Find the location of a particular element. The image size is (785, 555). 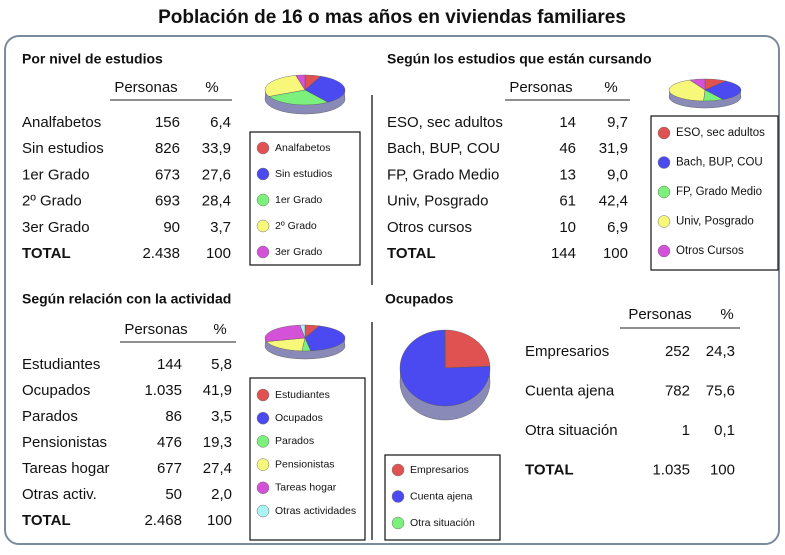

legend-label: ESO, sec adultos is located at coordinates (720, 133).